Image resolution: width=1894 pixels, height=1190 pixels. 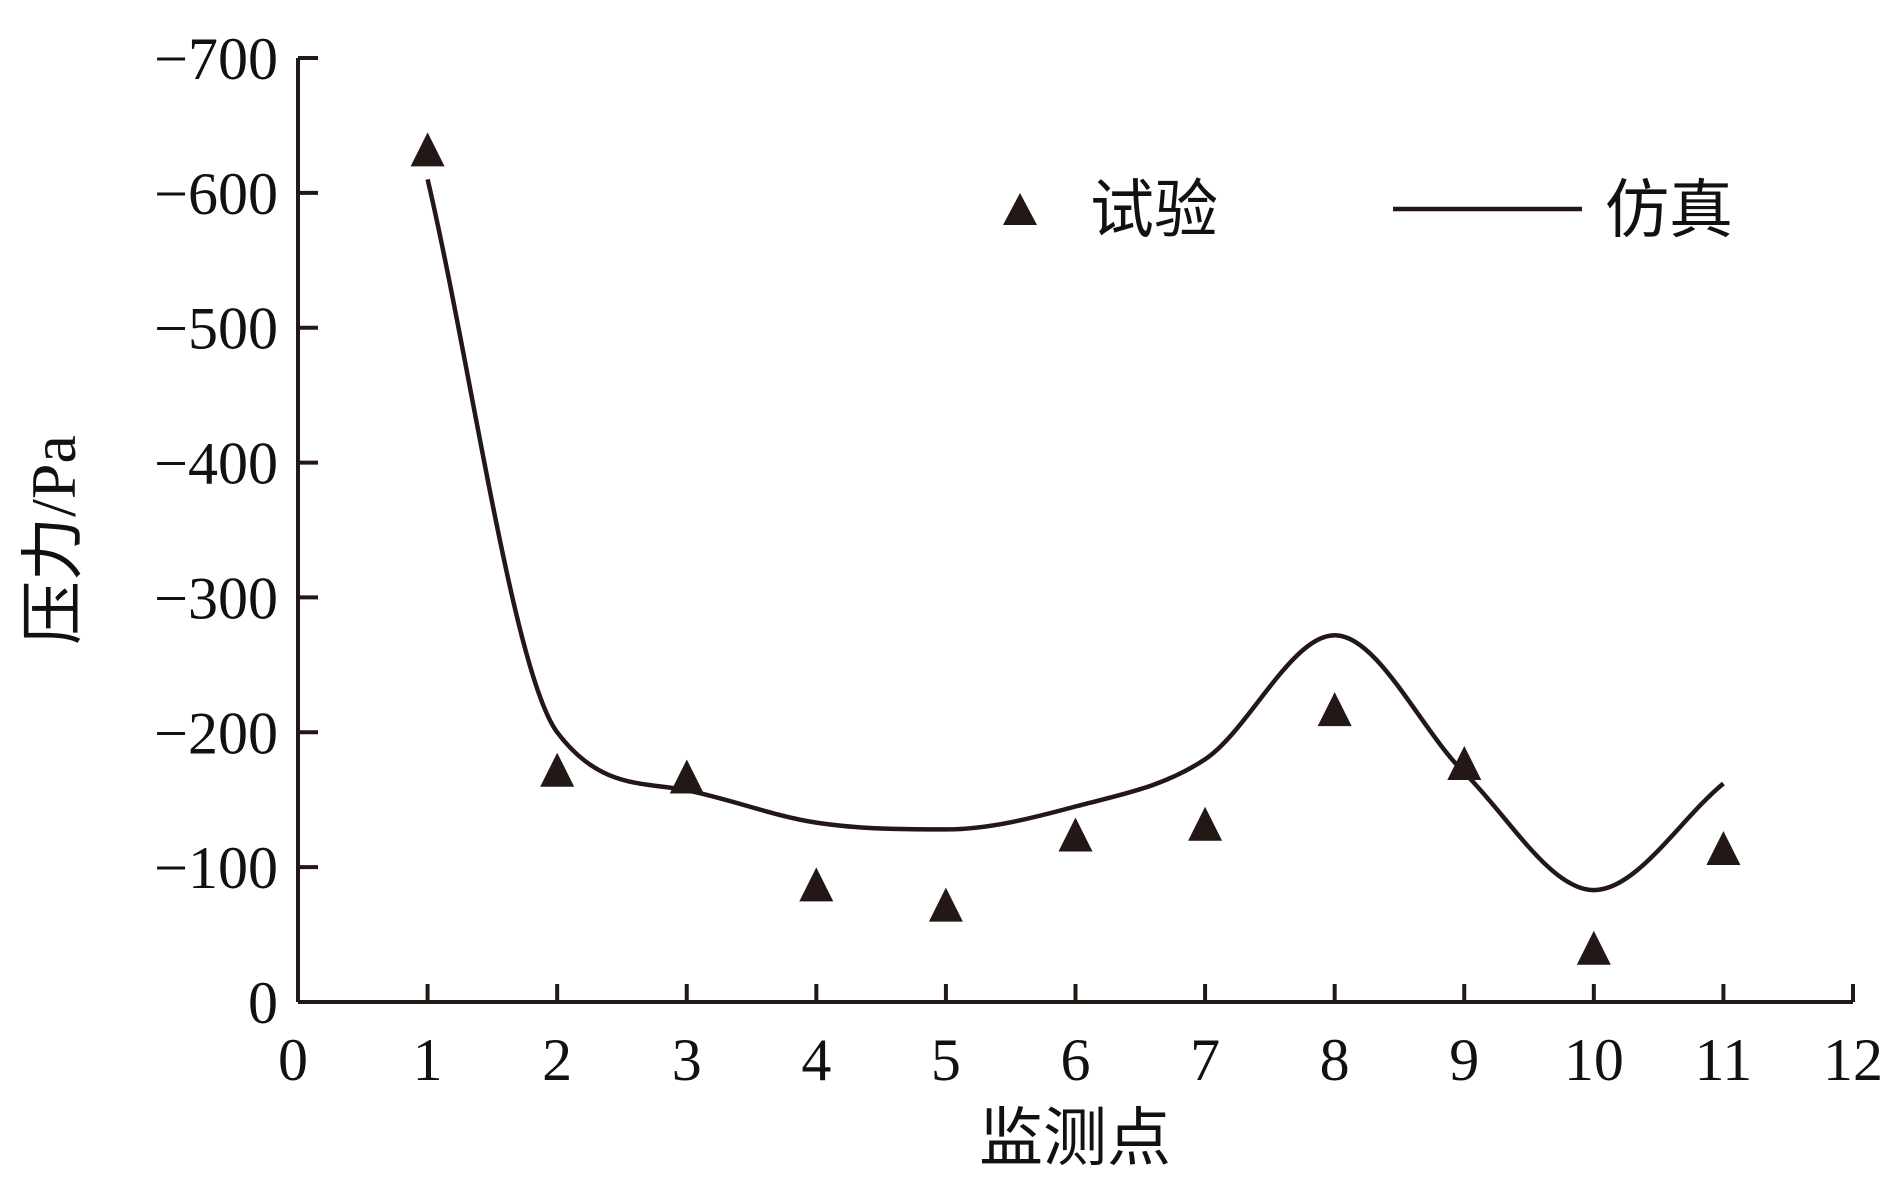 I want to click on y-axis-title: 压力/Pa, so click(x=53, y=540).